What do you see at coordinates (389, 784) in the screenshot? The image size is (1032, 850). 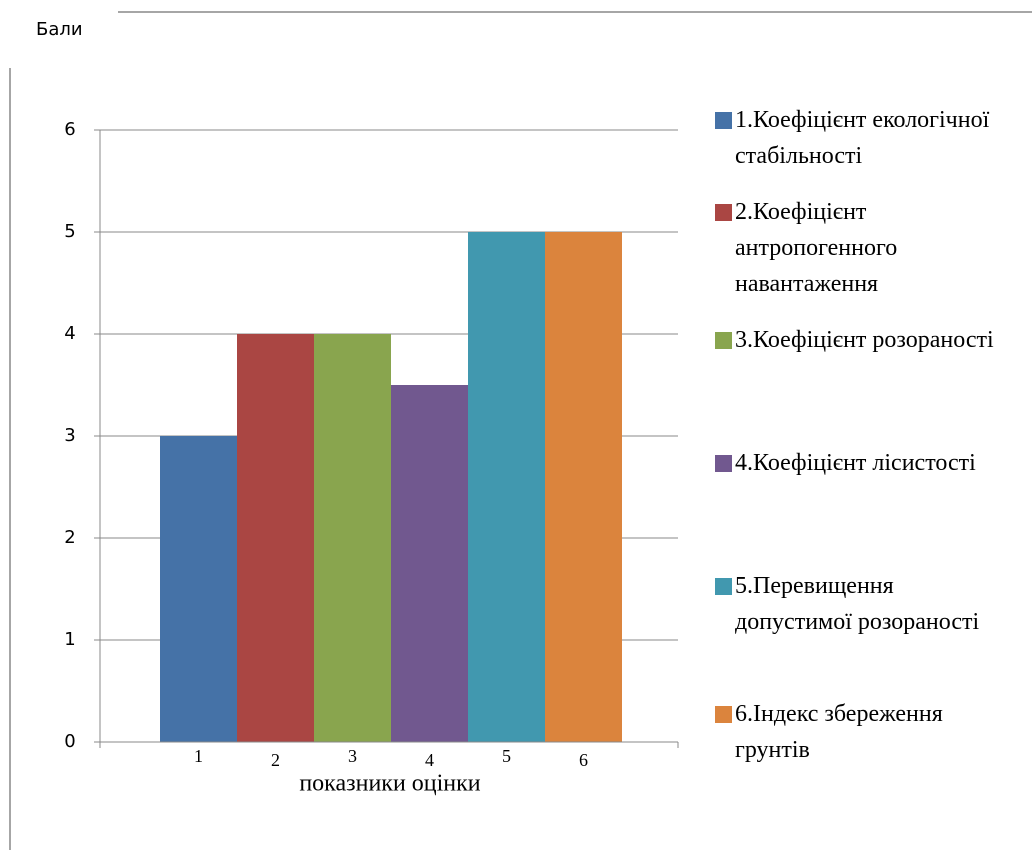 I see `x-axis-title: показники оцінки` at bounding box center [389, 784].